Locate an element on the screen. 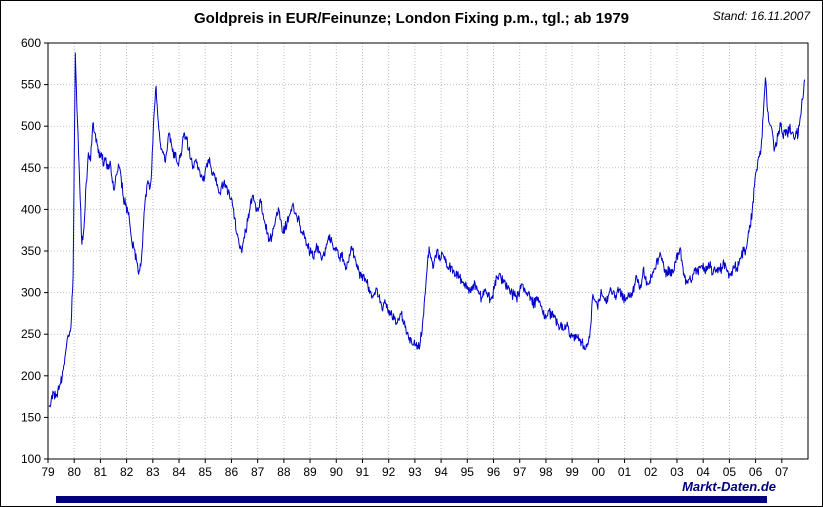 This screenshot has height=507, width=823. svg-text: 00 is located at coordinates (599, 472).